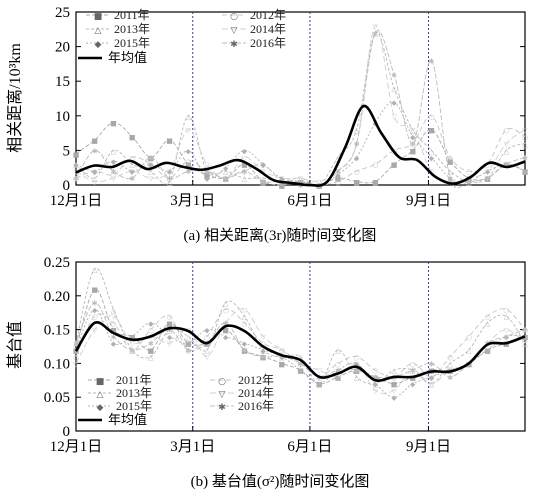  Describe the element at coordinates (134, 406) in the screenshot. I see `legend-label: 2015年` at that location.